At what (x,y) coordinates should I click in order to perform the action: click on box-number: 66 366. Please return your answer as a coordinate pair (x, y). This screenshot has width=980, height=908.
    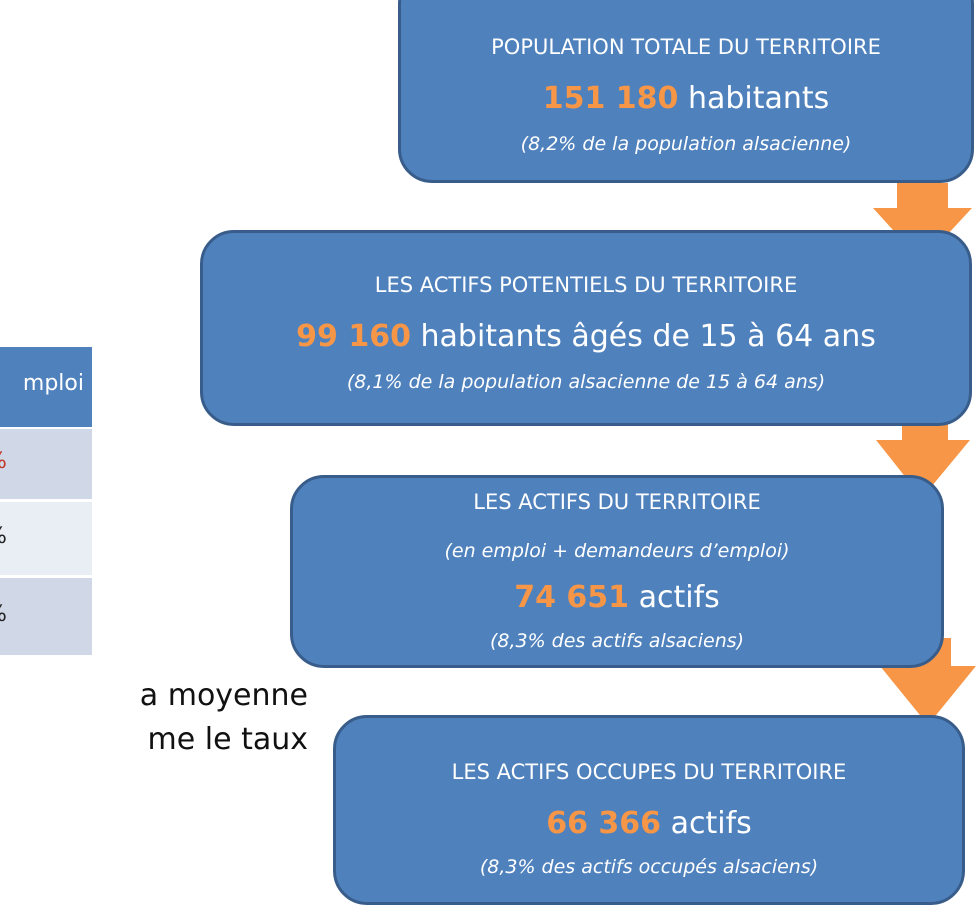
    Looking at the image, I should click on (604, 823).